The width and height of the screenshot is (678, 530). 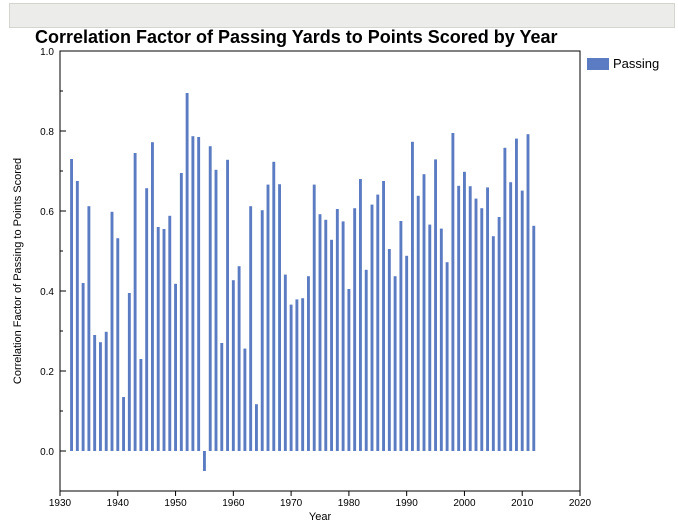 What do you see at coordinates (222, 397) in the screenshot?
I see `bar-1958` at bounding box center [222, 397].